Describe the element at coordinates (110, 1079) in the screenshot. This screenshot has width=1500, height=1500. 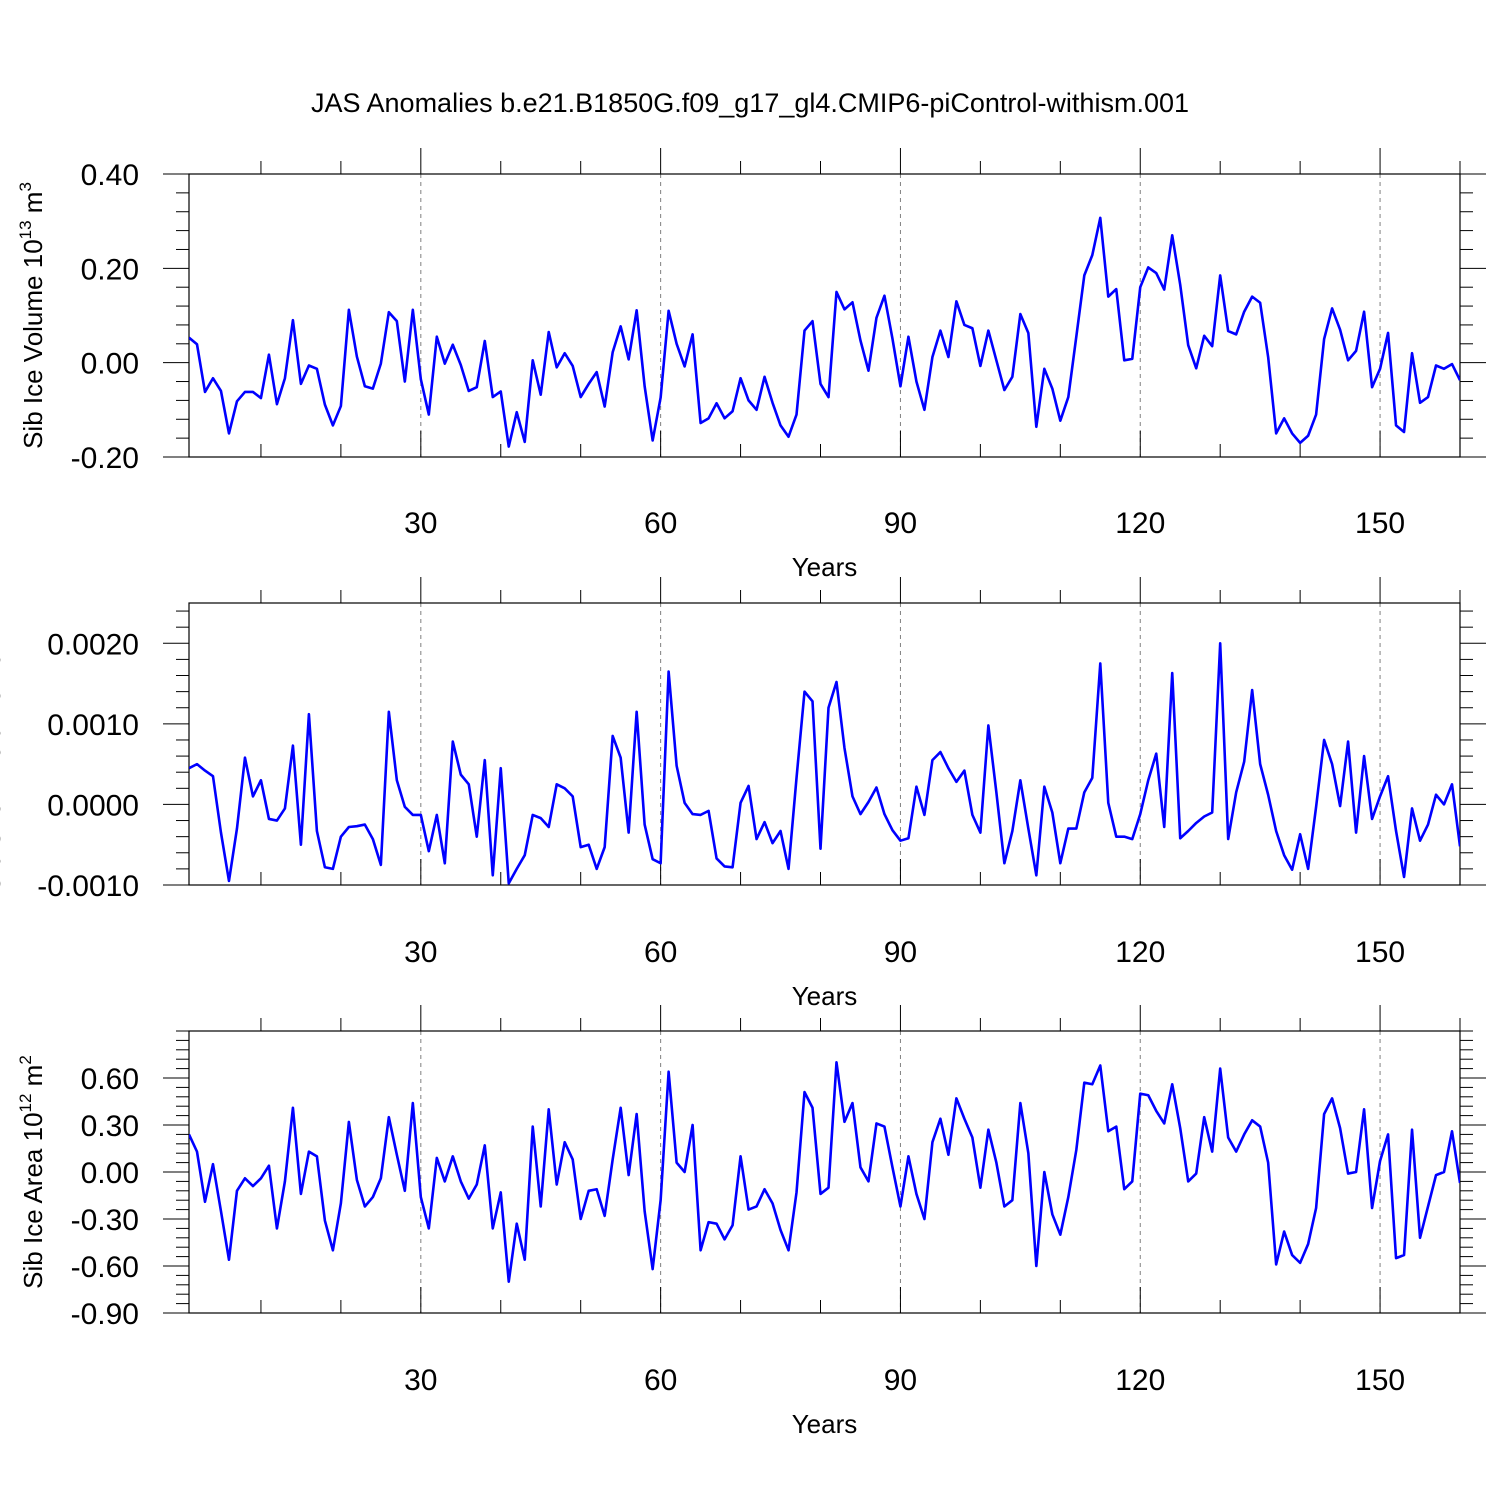
I see `y-tick-label: 0.60` at that location.